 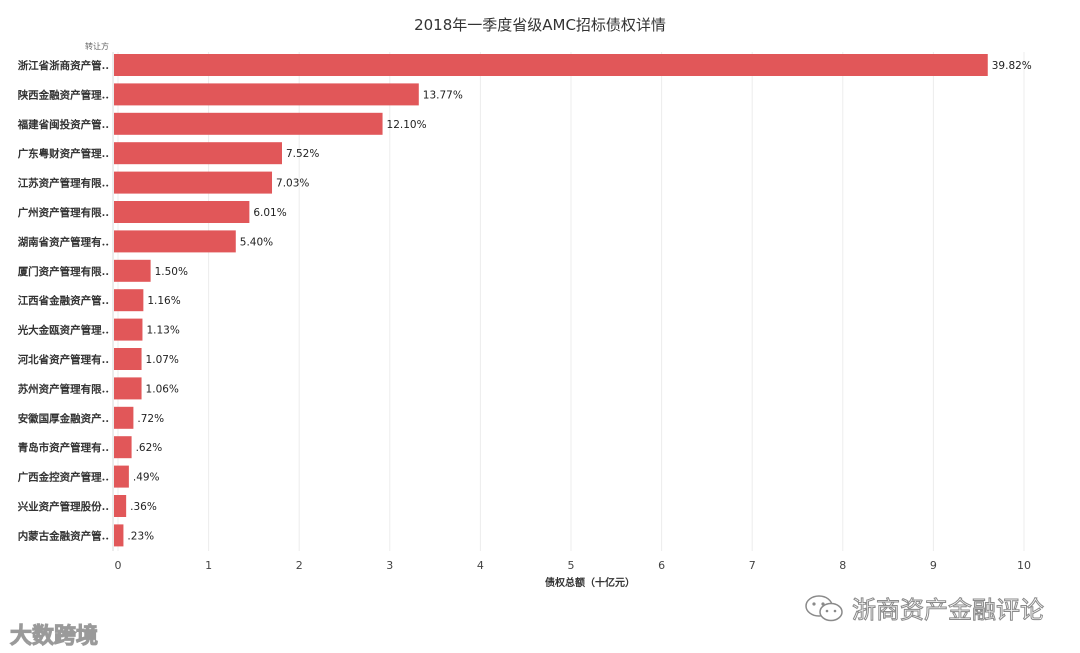 What do you see at coordinates (208, 565) in the screenshot?
I see `x-tick-label: 1` at bounding box center [208, 565].